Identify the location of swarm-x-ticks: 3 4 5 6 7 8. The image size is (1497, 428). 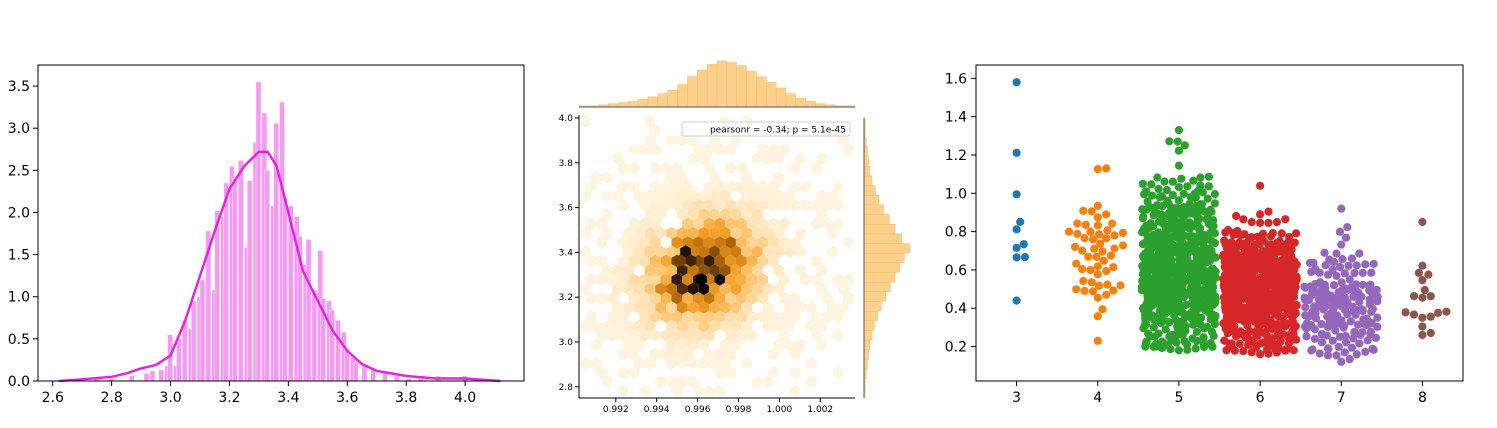
(1219, 393).